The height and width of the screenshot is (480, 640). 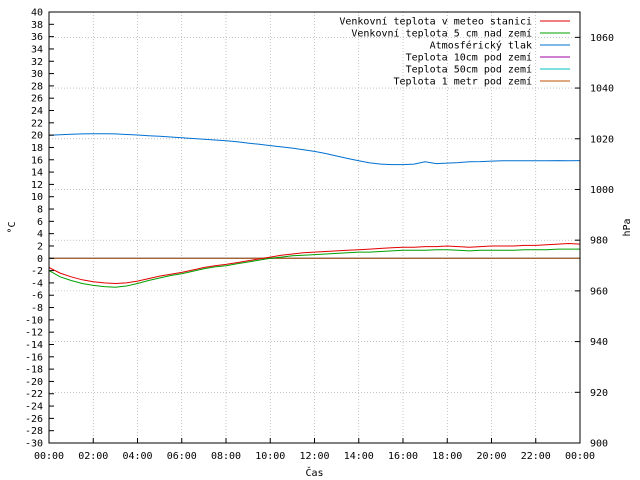 I want to click on x-tick-label: 16:00, so click(x=403, y=456).